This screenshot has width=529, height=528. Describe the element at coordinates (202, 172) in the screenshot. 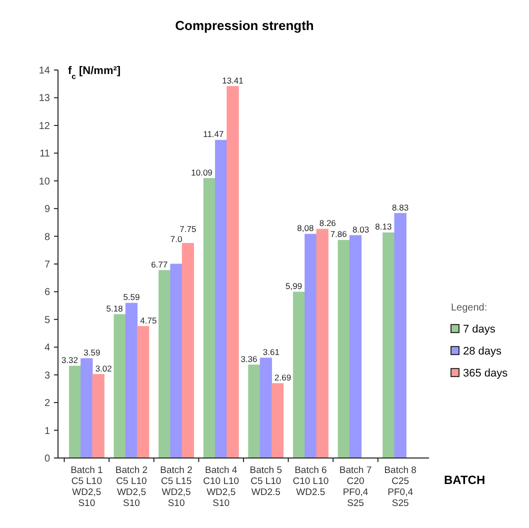

I see `data-label: 10.09` at that location.